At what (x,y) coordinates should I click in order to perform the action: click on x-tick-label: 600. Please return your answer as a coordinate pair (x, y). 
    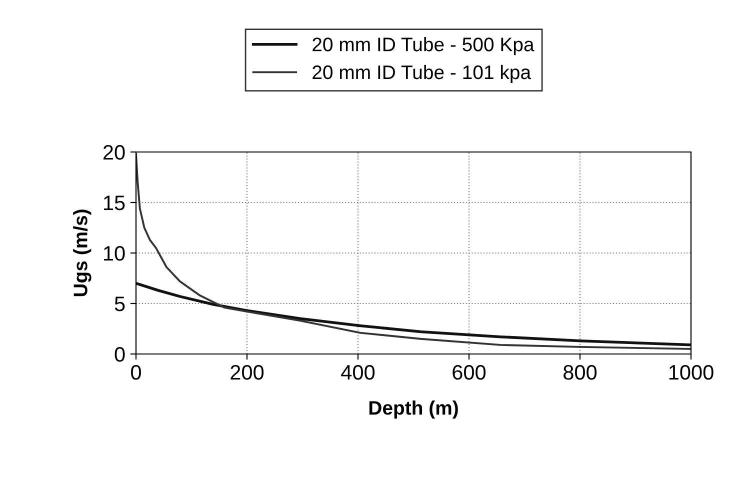
    Looking at the image, I should click on (469, 372).